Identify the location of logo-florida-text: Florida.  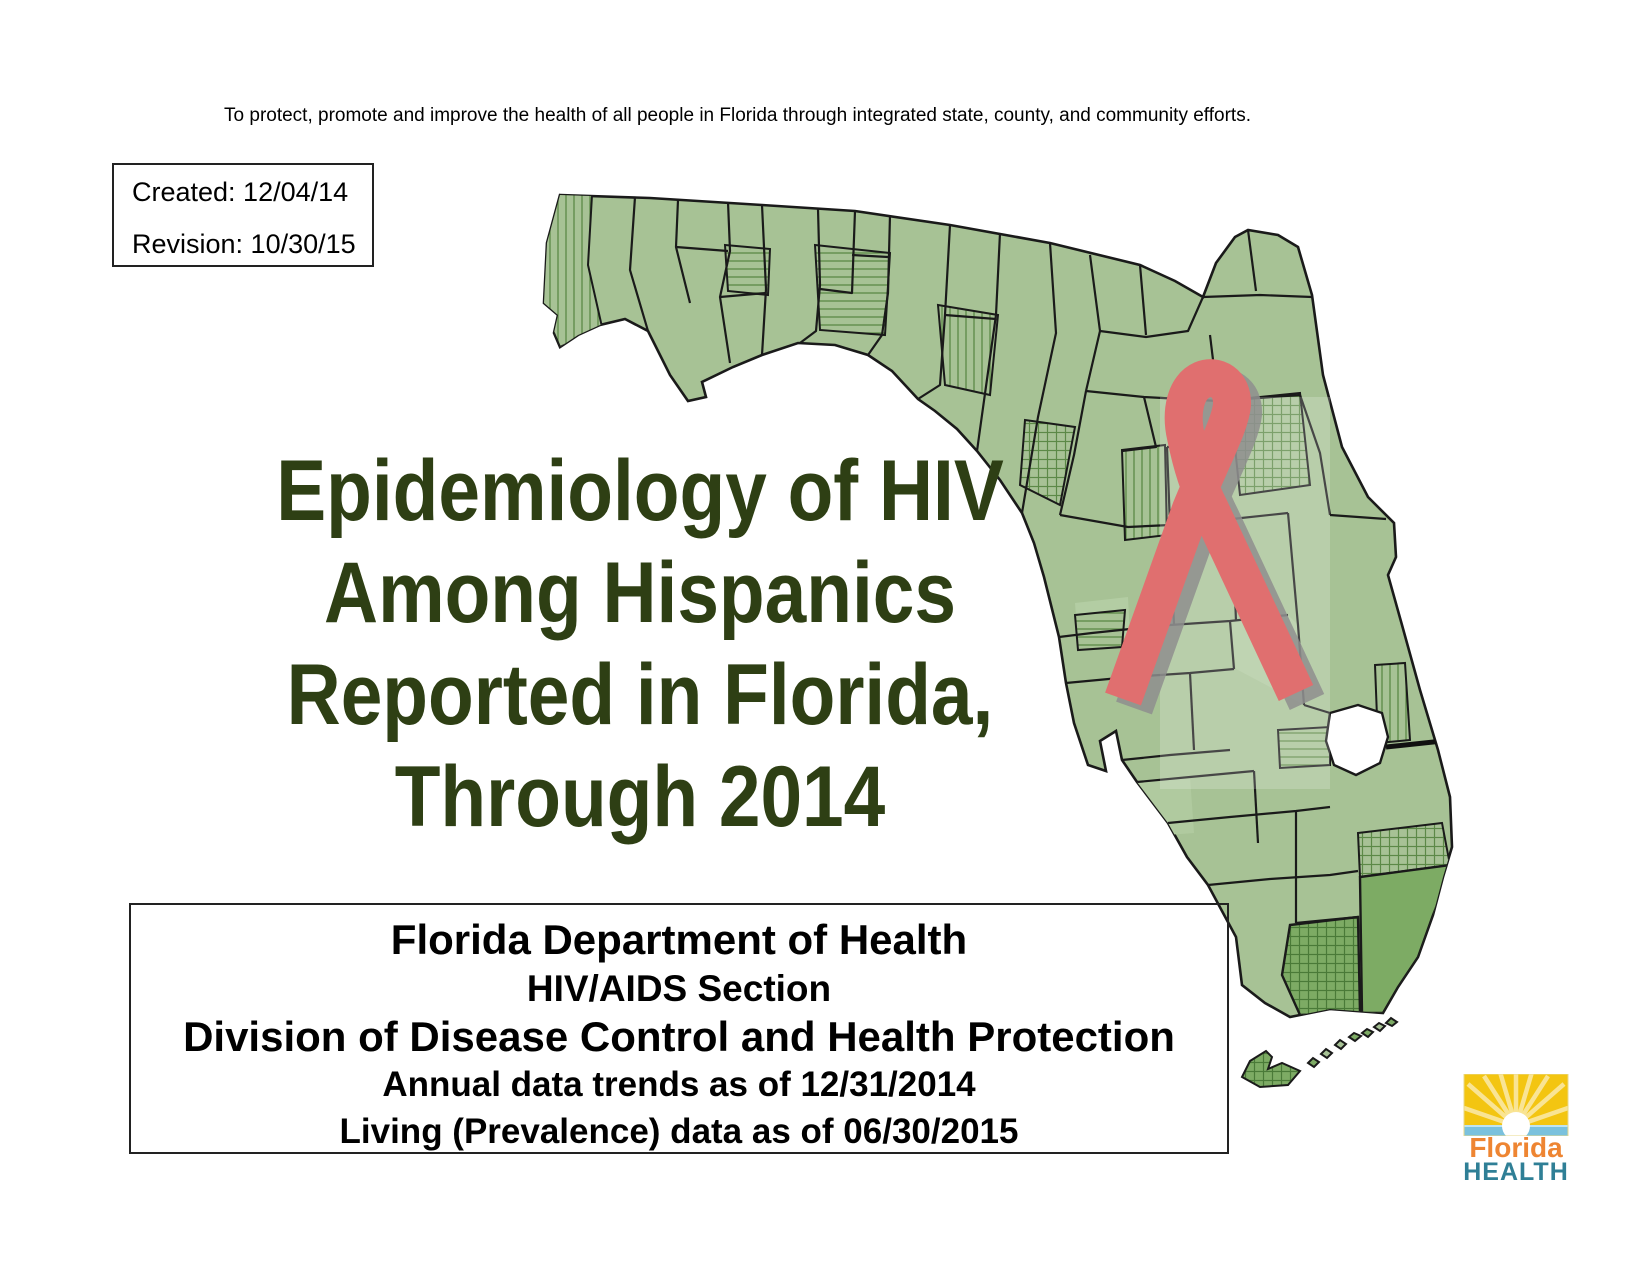
(1516, 1147).